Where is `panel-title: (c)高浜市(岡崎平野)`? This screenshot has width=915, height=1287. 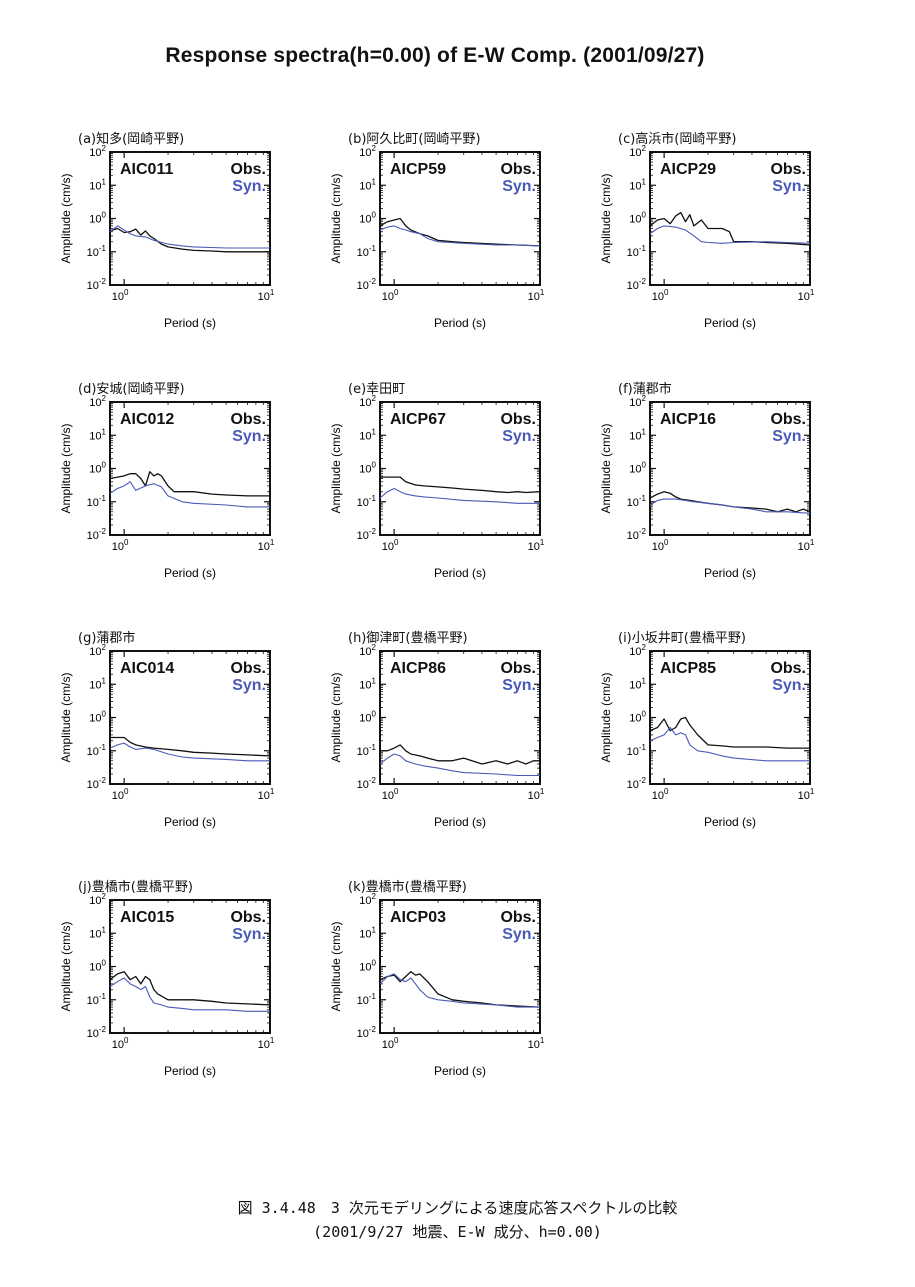
panel-title: (c)高浜市(岡崎平野) is located at coordinates (677, 139).